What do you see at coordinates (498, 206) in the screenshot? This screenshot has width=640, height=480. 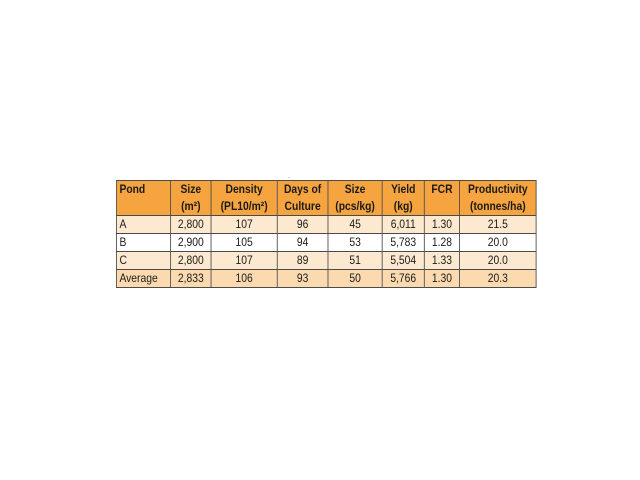 I see `header-line2: (tonnes/ha)` at bounding box center [498, 206].